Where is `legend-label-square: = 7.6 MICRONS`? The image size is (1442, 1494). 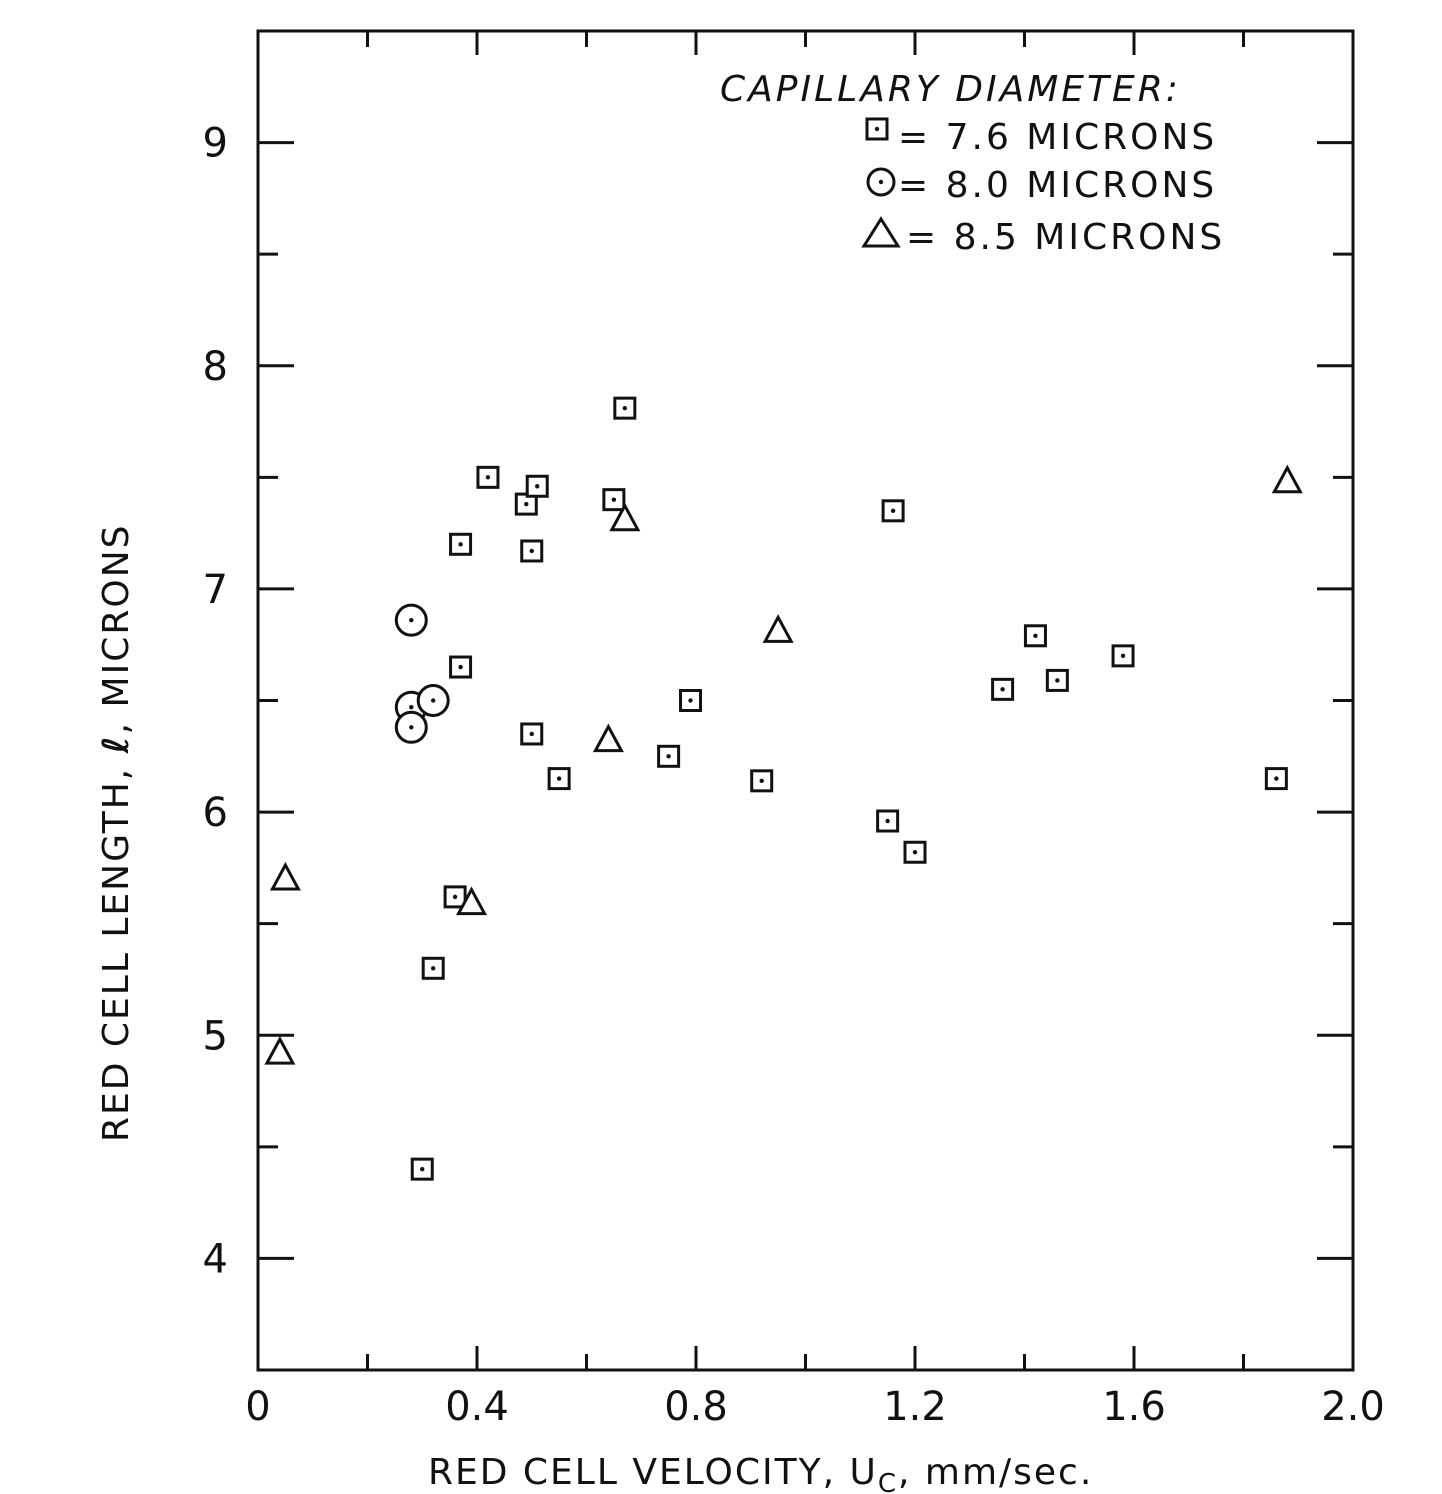
legend-label-square: = 7.6 MICRONS is located at coordinates (1057, 137).